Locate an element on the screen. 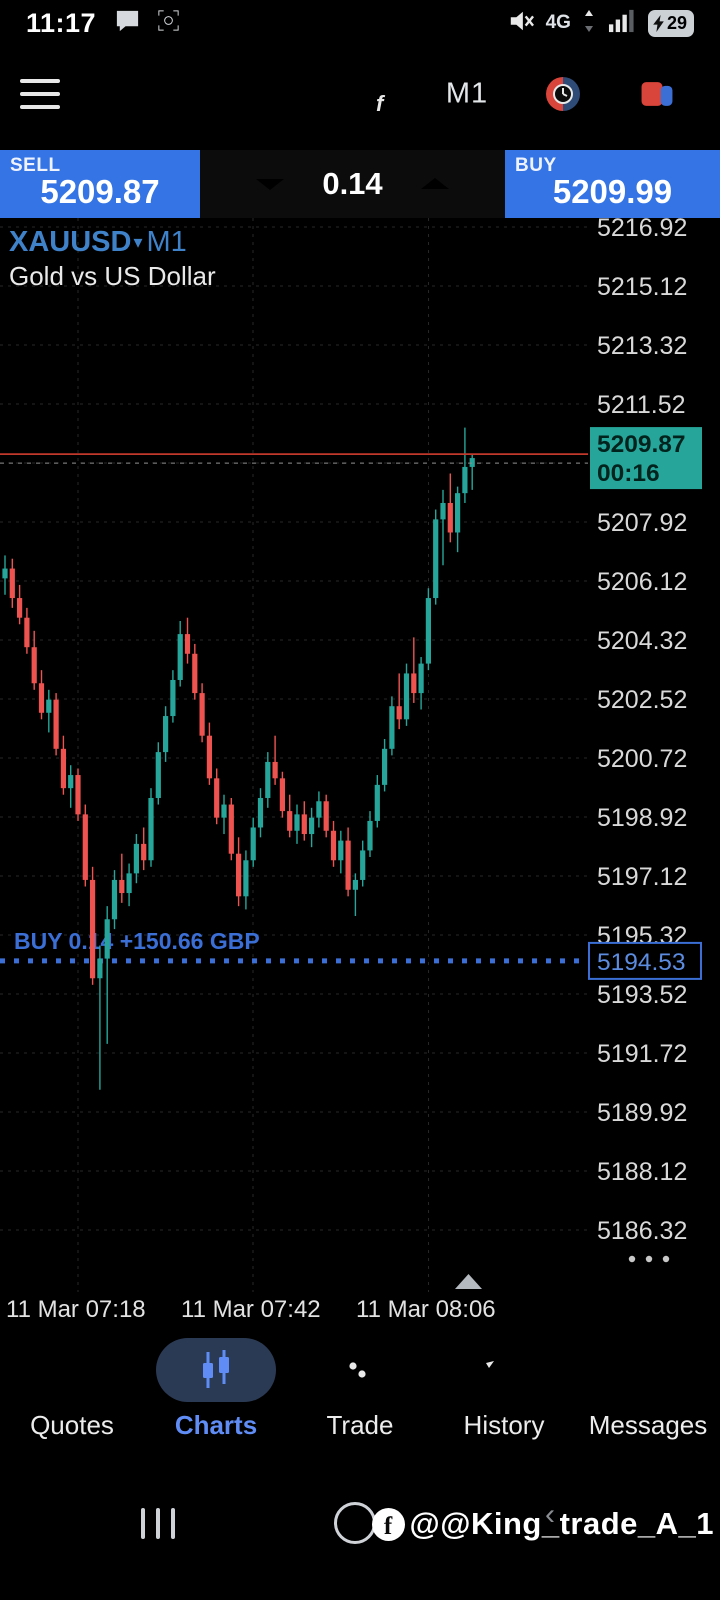 The height and width of the screenshot is (1600, 720). nav-tab-messages: Messages is located at coordinates (648, 1400).